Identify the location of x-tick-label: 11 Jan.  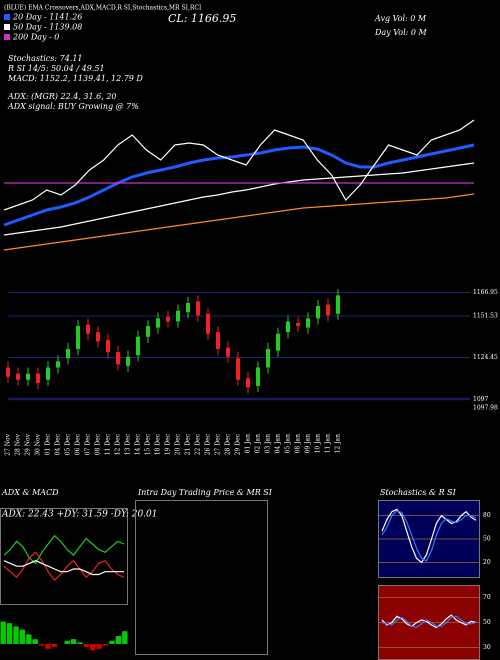
(328, 444).